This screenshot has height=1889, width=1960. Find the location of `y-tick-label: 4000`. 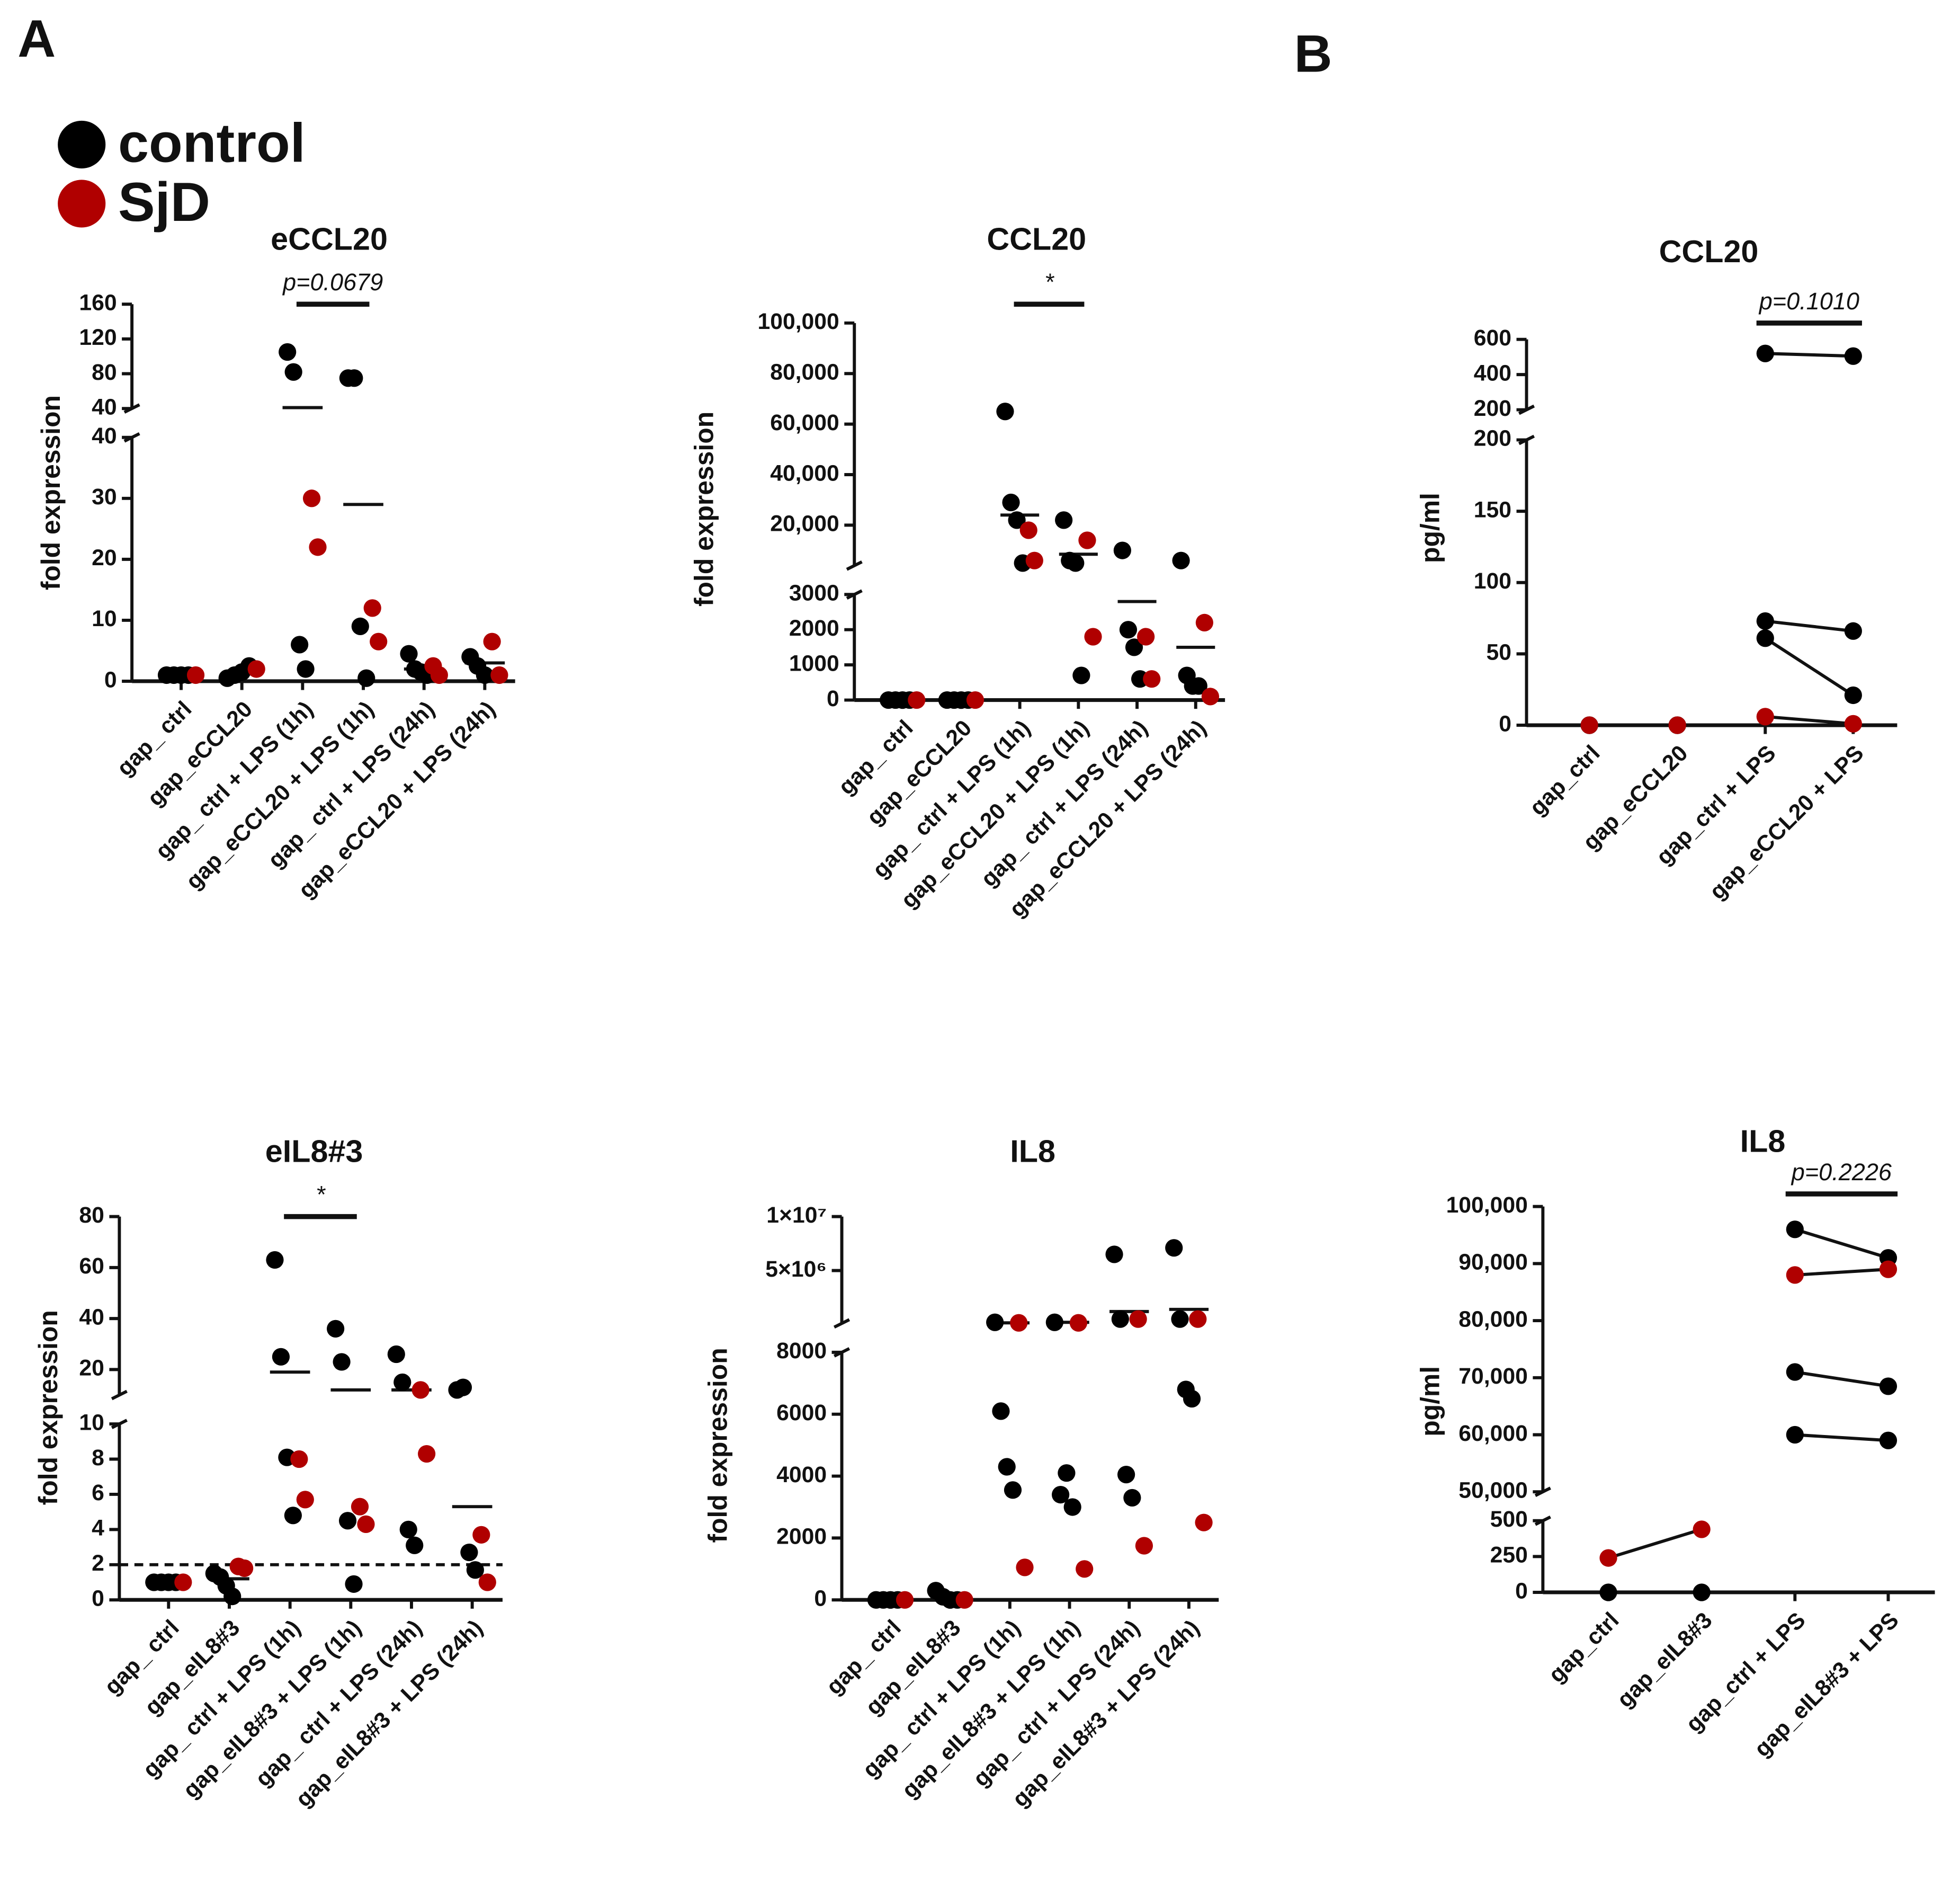

y-tick-label: 4000 is located at coordinates (801, 1474).